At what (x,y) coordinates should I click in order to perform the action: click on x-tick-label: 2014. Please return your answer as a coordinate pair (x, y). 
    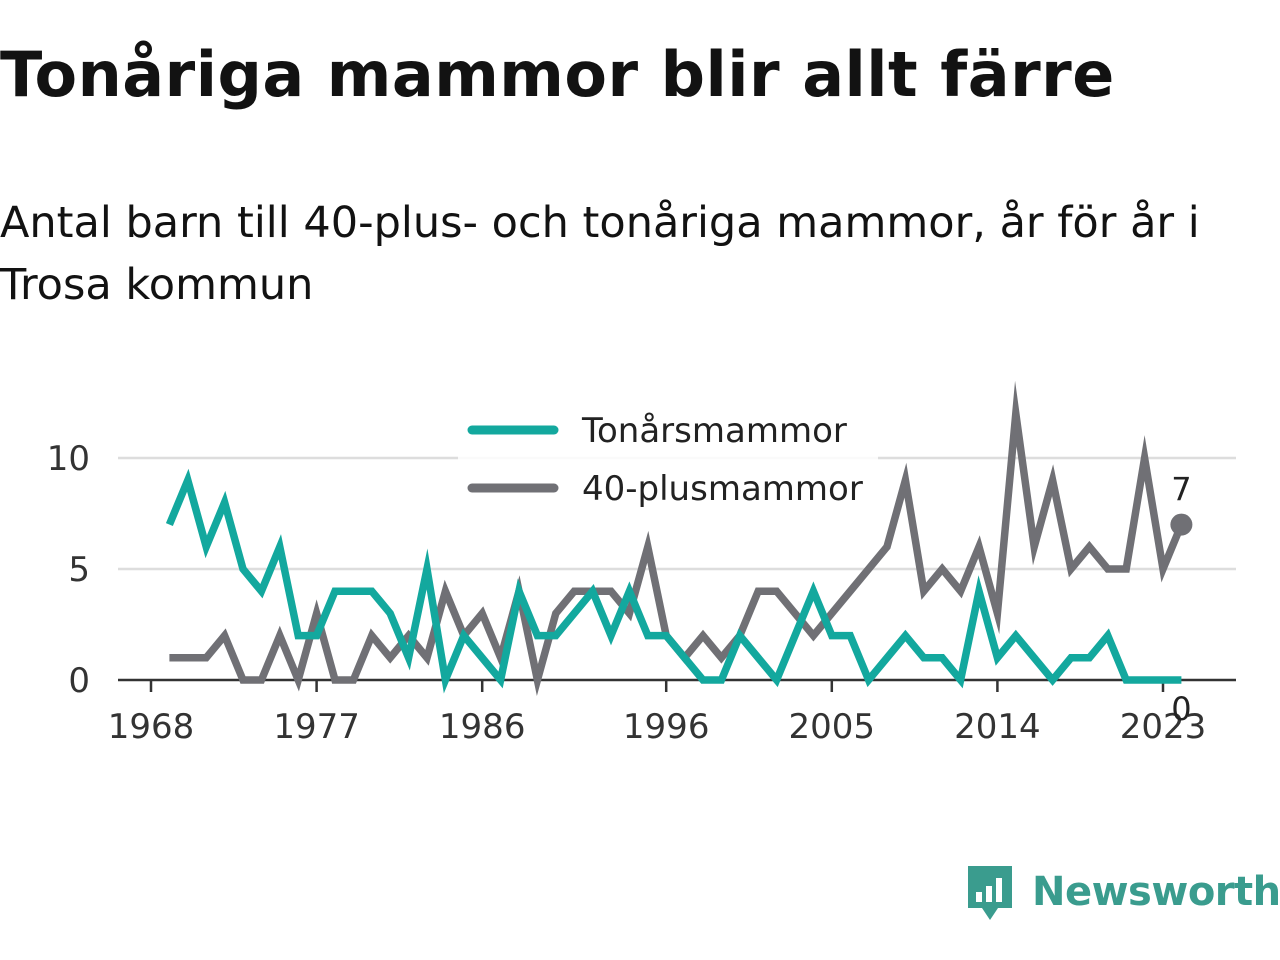
    Looking at the image, I should click on (997, 727).